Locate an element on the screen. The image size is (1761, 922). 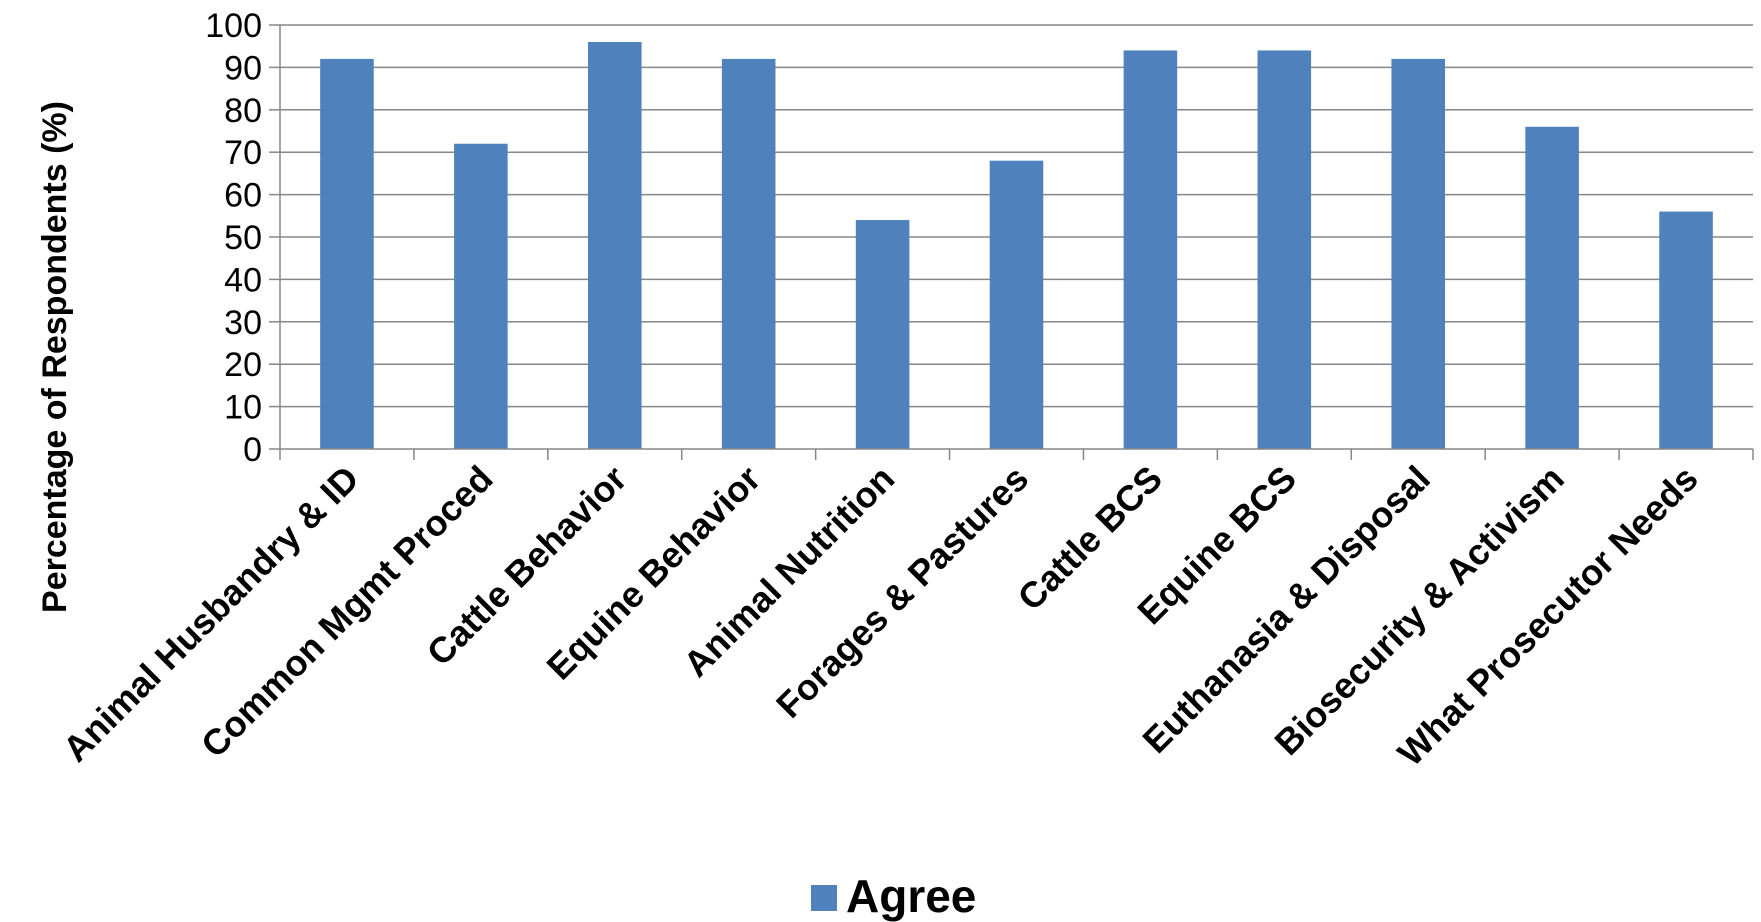
bar-common-mgmt-proced: Common Mgmt Proced: 72 is located at coordinates (481, 296).